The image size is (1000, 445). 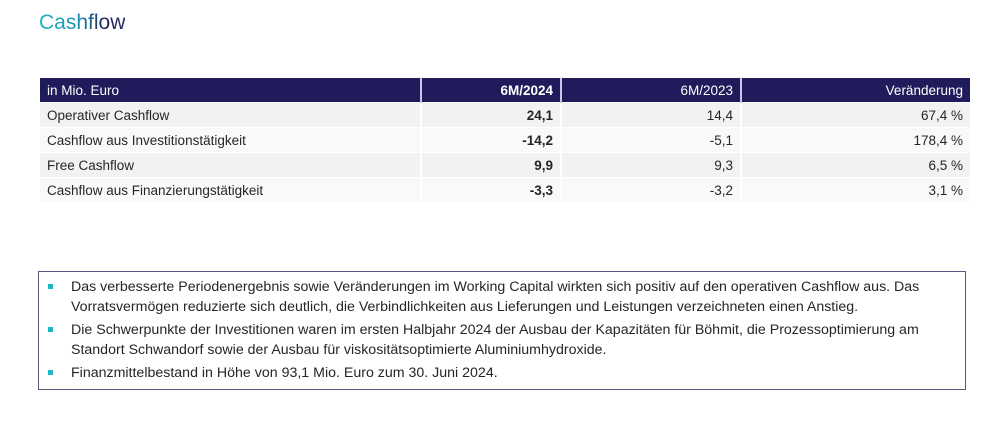 What do you see at coordinates (230, 90) in the screenshot?
I see `header-unit: in Mio. Euro` at bounding box center [230, 90].